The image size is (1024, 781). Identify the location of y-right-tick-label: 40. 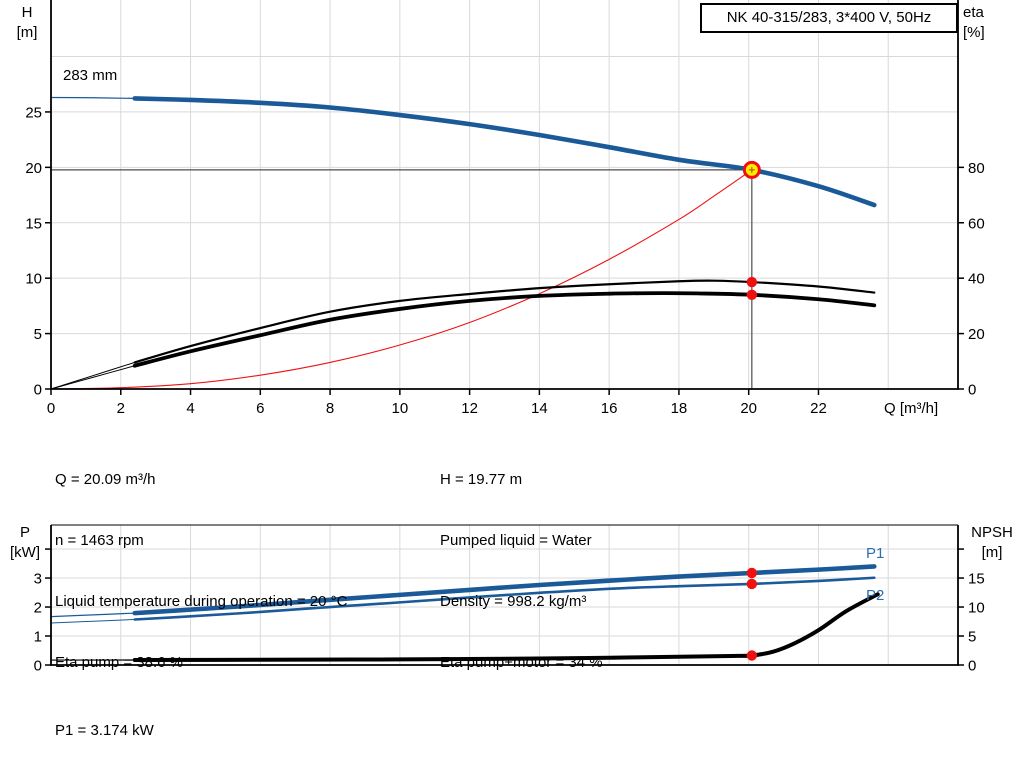
(976, 279).